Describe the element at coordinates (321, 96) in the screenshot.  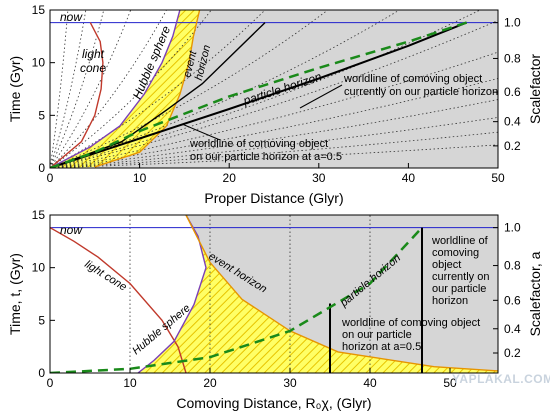
I see `arrow-worldline-now` at that location.